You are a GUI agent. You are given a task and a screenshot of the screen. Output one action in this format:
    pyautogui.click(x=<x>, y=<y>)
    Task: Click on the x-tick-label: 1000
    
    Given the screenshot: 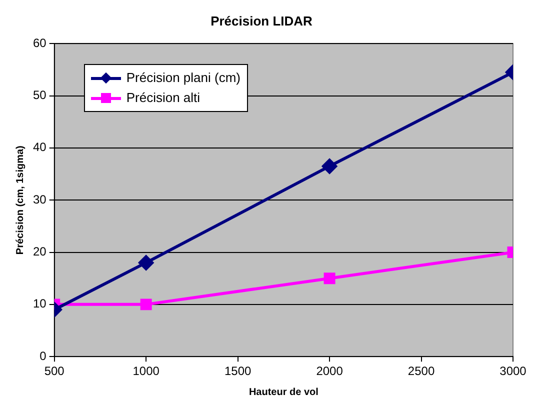 What is the action you would take?
    pyautogui.click(x=146, y=371)
    